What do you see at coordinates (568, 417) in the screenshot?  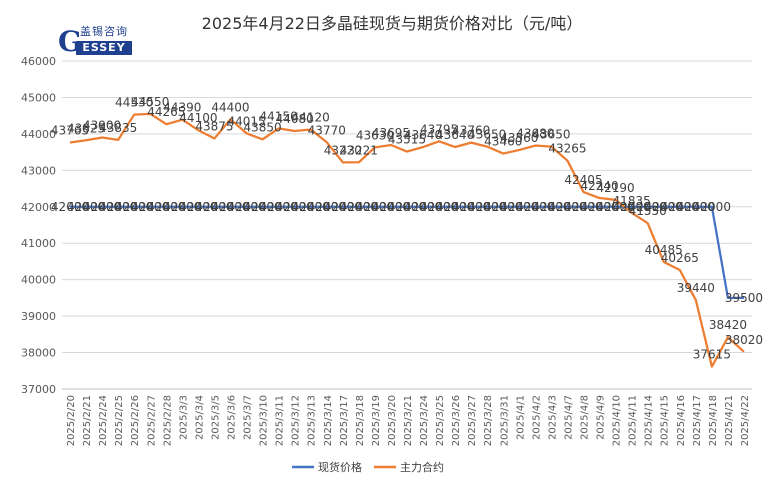 I see `x-tick-label: 2025/4/7` at bounding box center [568, 417].